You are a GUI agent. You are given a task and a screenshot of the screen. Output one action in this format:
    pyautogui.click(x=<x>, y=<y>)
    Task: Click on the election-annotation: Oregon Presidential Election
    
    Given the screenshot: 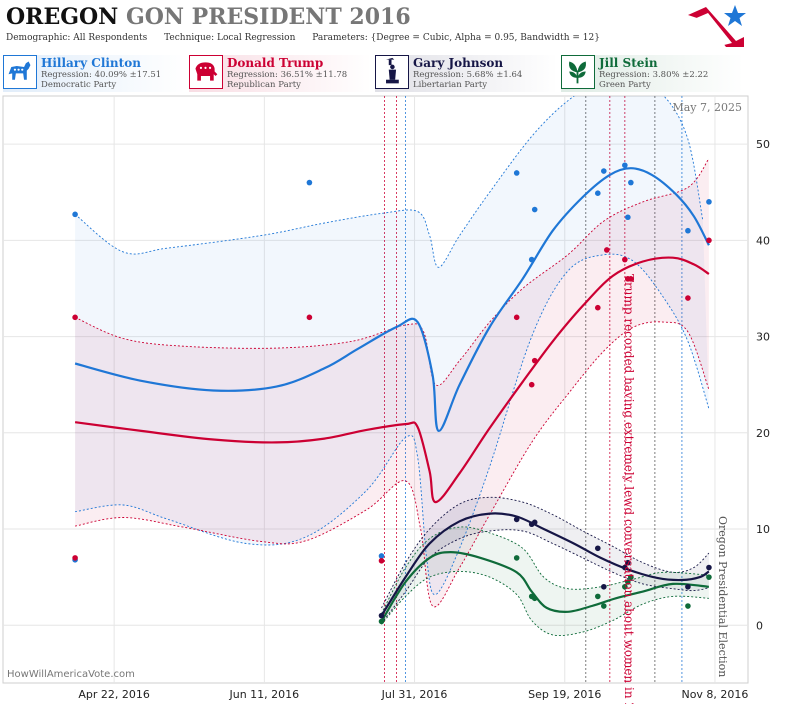 What is the action you would take?
    pyautogui.click(x=722, y=596)
    